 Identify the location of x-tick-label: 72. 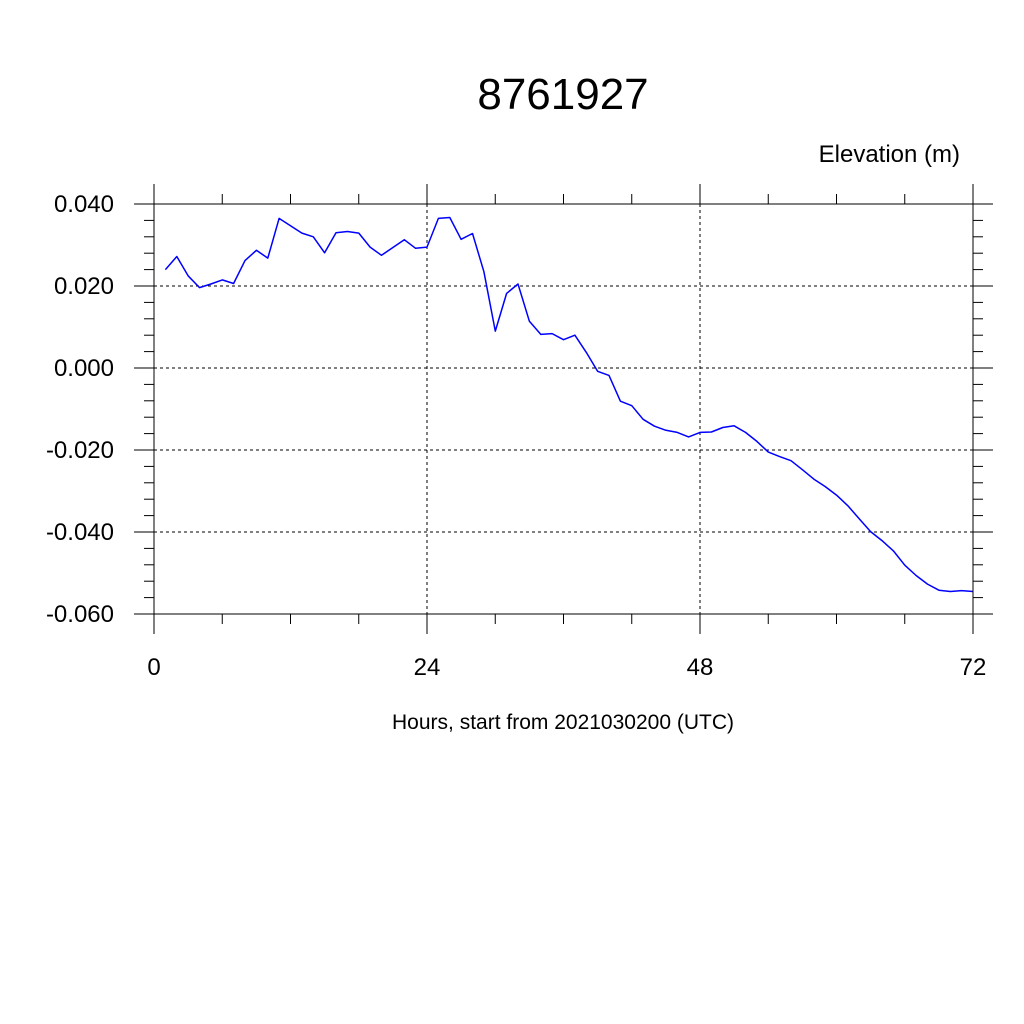
(973, 667).